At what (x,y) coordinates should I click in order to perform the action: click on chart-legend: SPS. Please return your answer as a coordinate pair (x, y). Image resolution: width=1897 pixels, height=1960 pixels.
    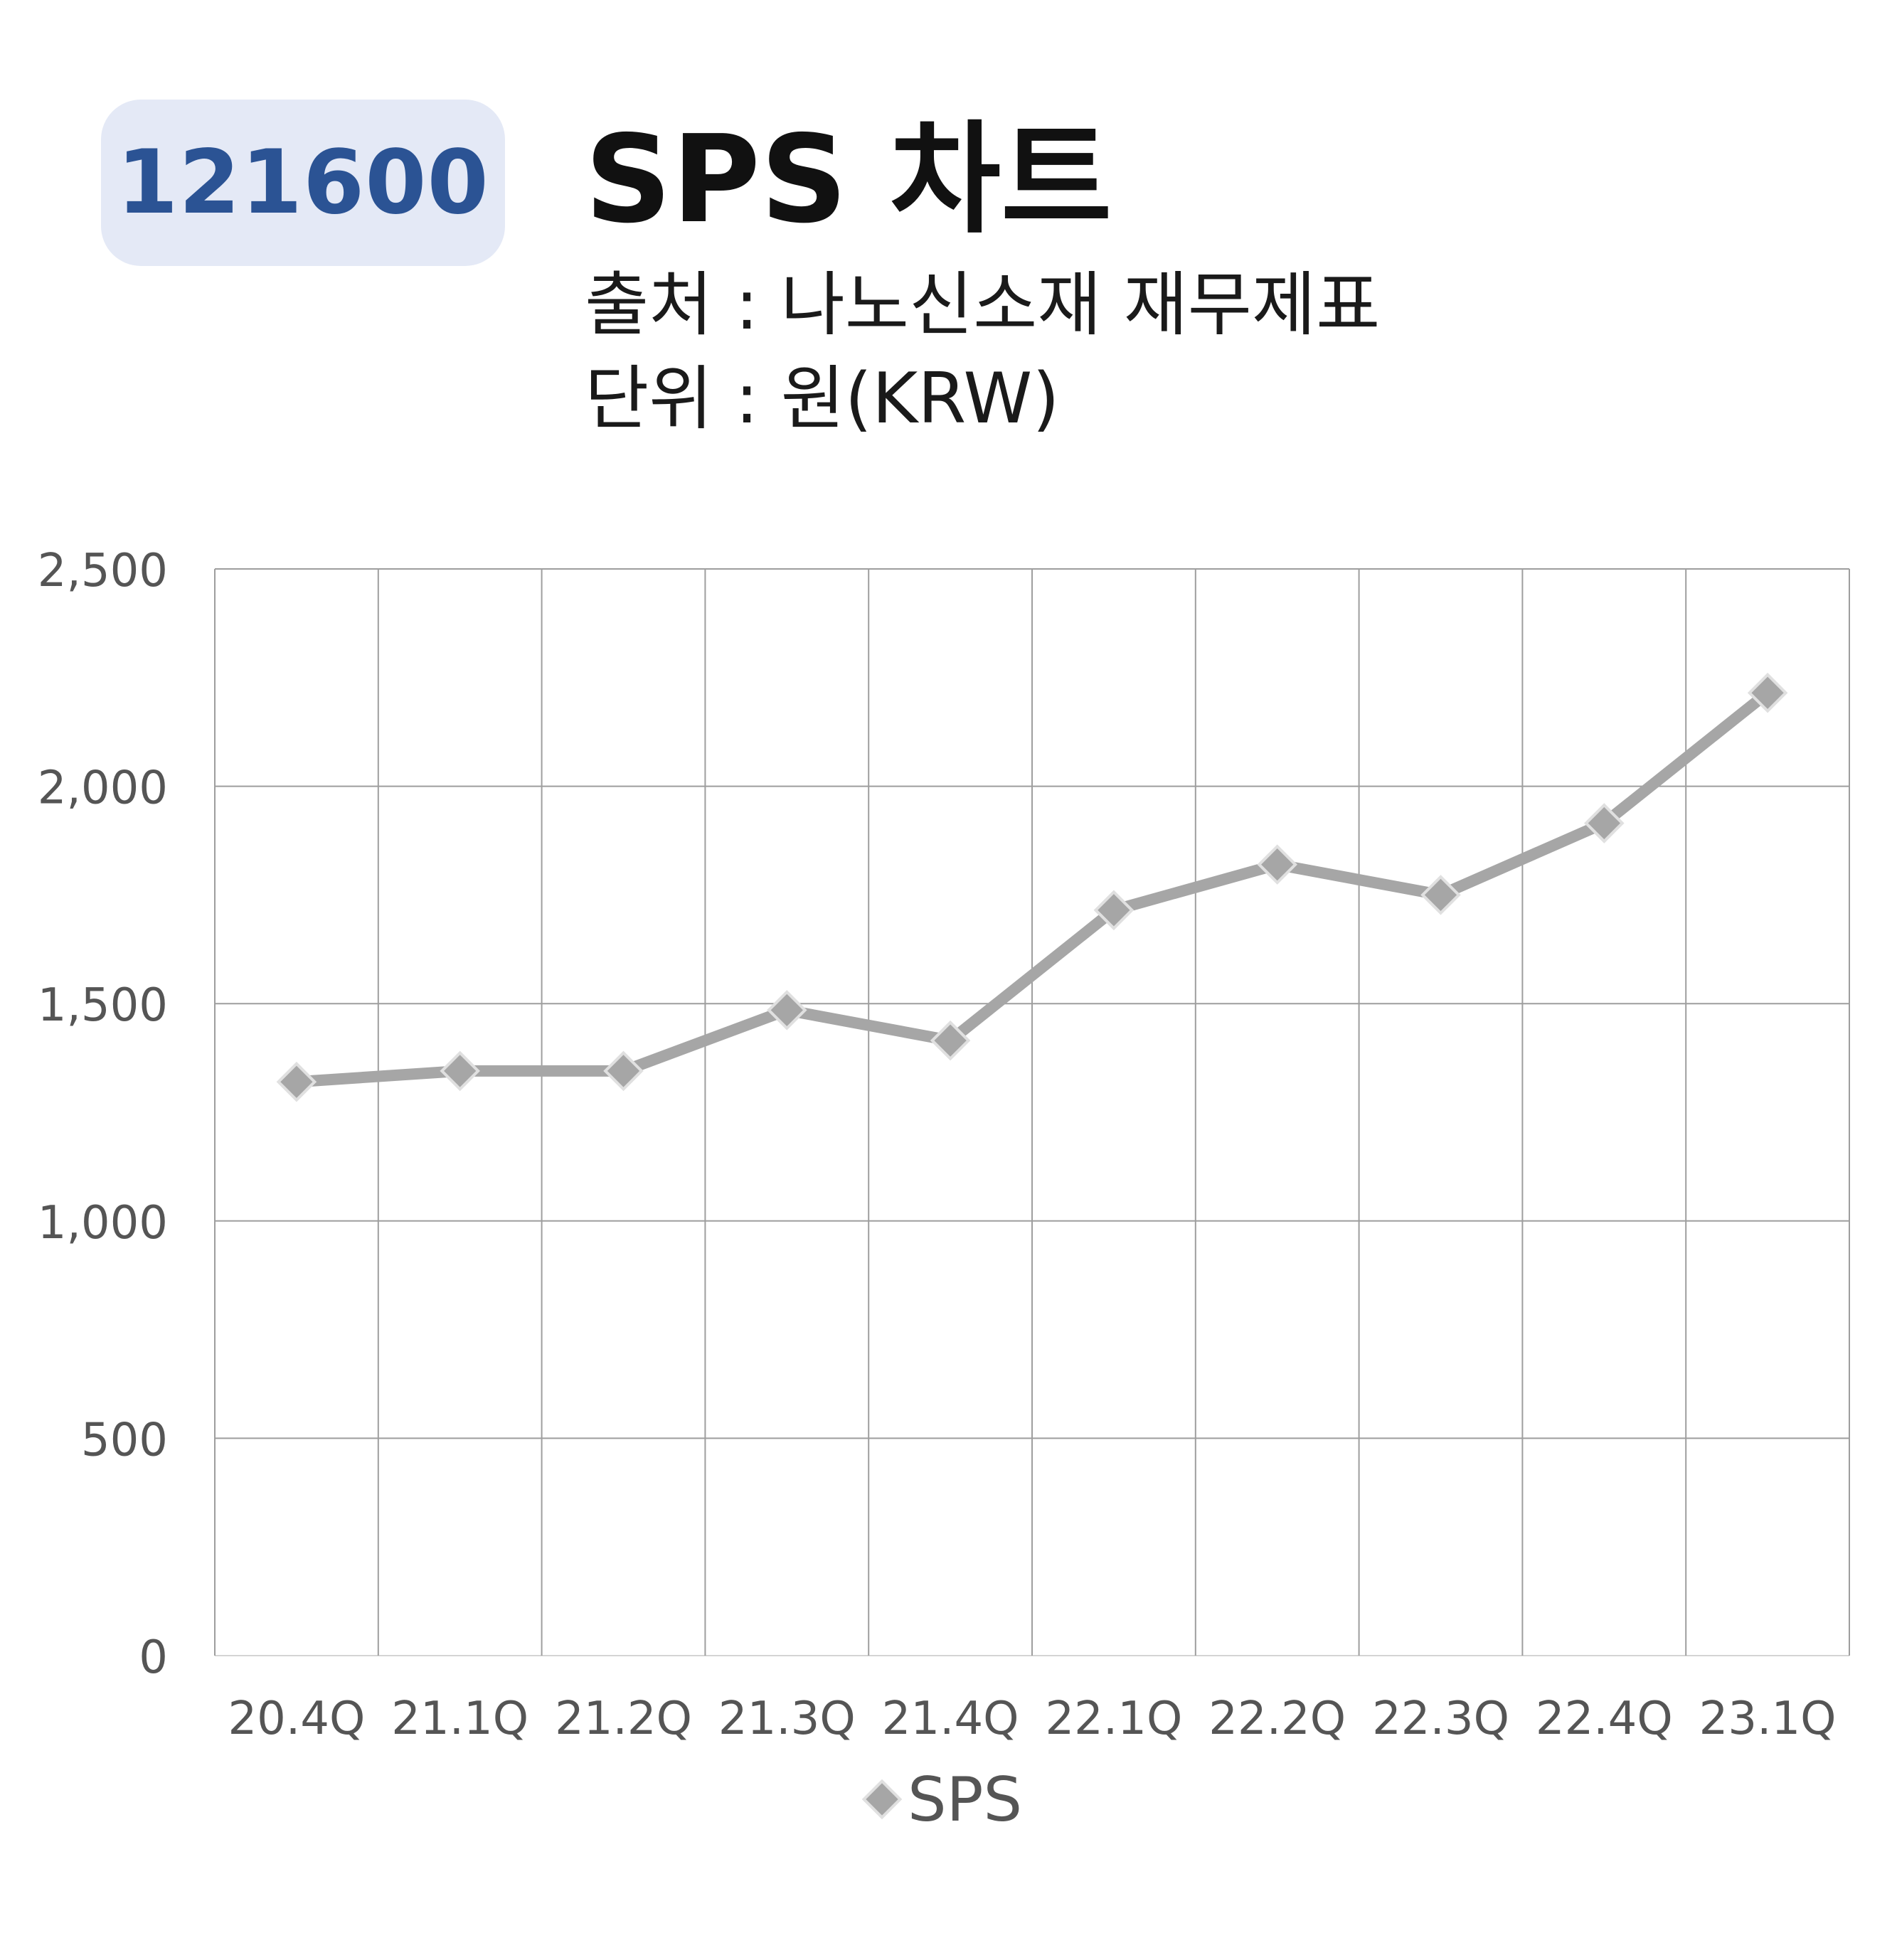
    Looking at the image, I should click on (941, 1800).